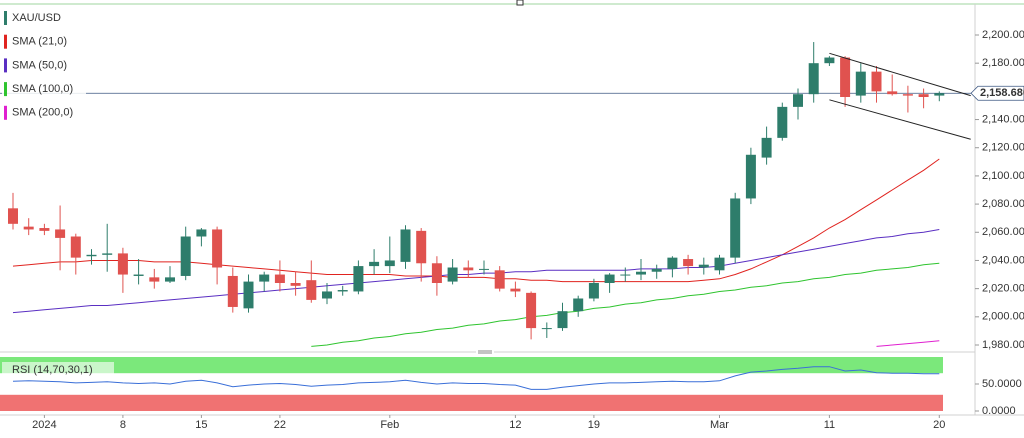  I want to click on legend-text: SMA (200,0), so click(42, 113).